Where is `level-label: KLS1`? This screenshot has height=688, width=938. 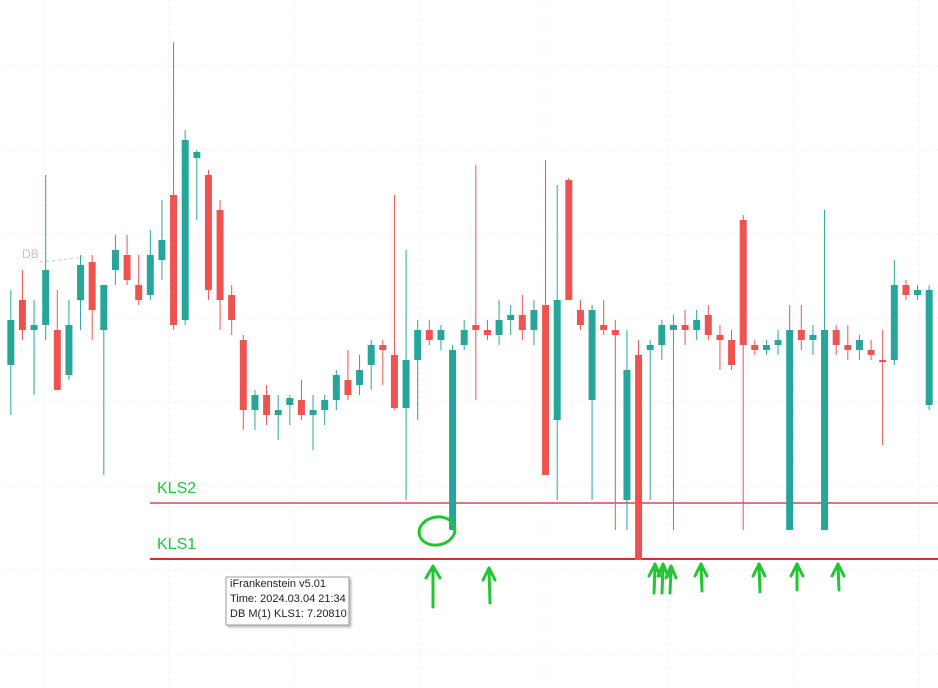
level-label: KLS1 is located at coordinates (176, 544).